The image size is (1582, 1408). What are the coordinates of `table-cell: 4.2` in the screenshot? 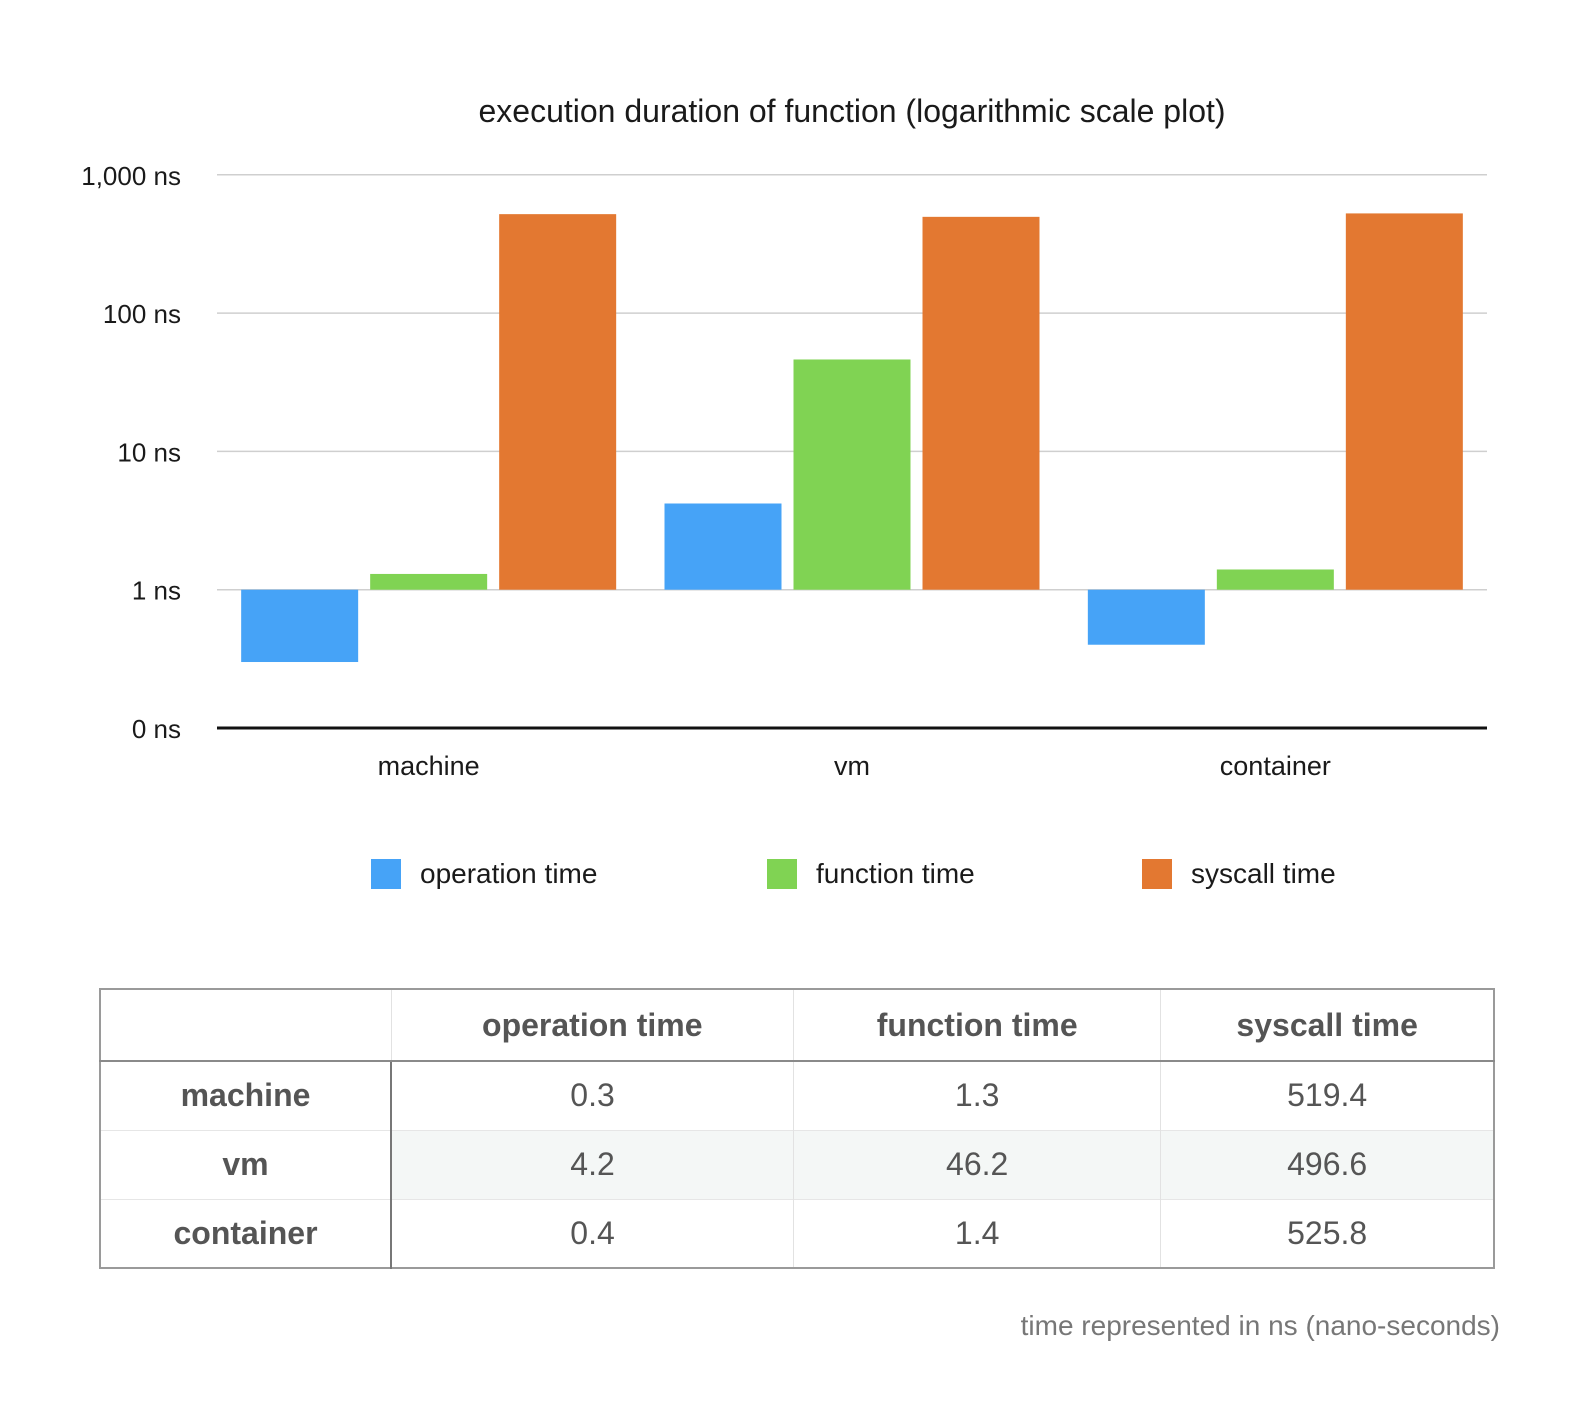 It's located at (592, 1164).